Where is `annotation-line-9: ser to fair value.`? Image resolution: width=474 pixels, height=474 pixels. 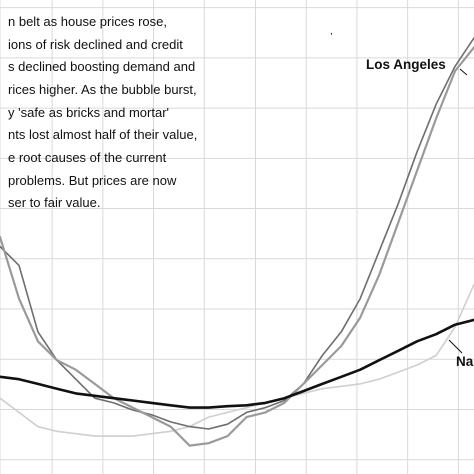 annotation-line-9: ser to fair value. is located at coordinates (54, 202).